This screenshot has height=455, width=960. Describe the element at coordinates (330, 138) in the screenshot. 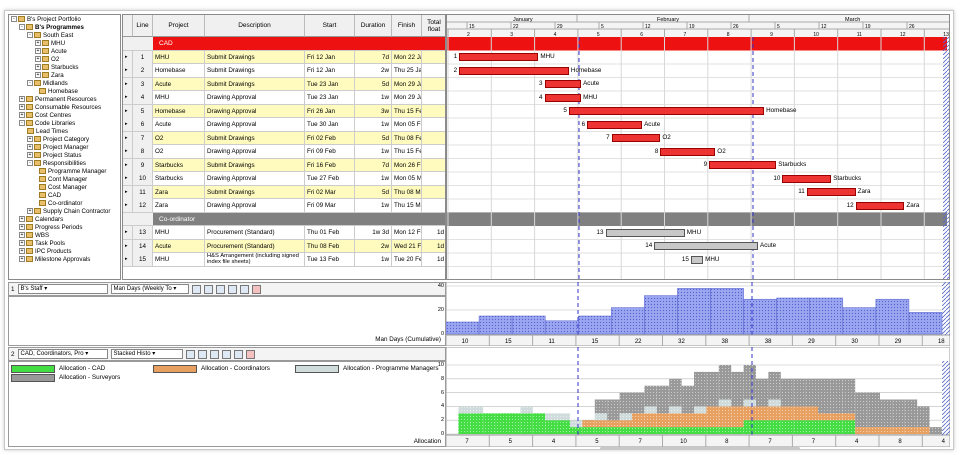

I see `cell-start: Fri 02 Feb` at that location.